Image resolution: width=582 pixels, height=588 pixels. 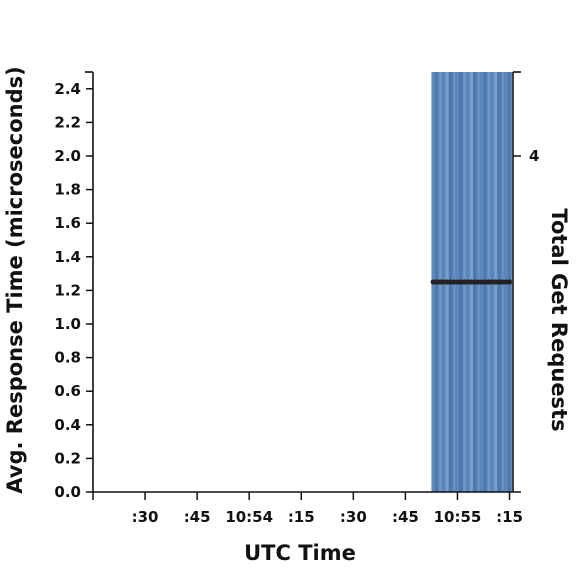 I want to click on y-tick-label: 1.6, so click(x=67, y=223).